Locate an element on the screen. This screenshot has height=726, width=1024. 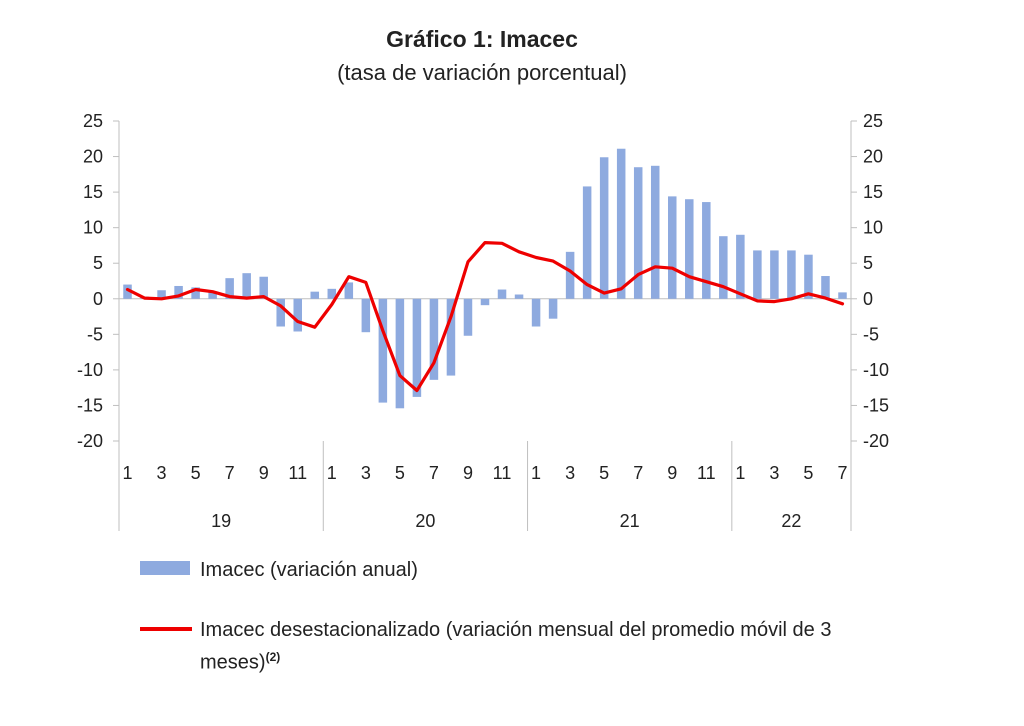
y-tick-label-right: 20 is located at coordinates (873, 157).